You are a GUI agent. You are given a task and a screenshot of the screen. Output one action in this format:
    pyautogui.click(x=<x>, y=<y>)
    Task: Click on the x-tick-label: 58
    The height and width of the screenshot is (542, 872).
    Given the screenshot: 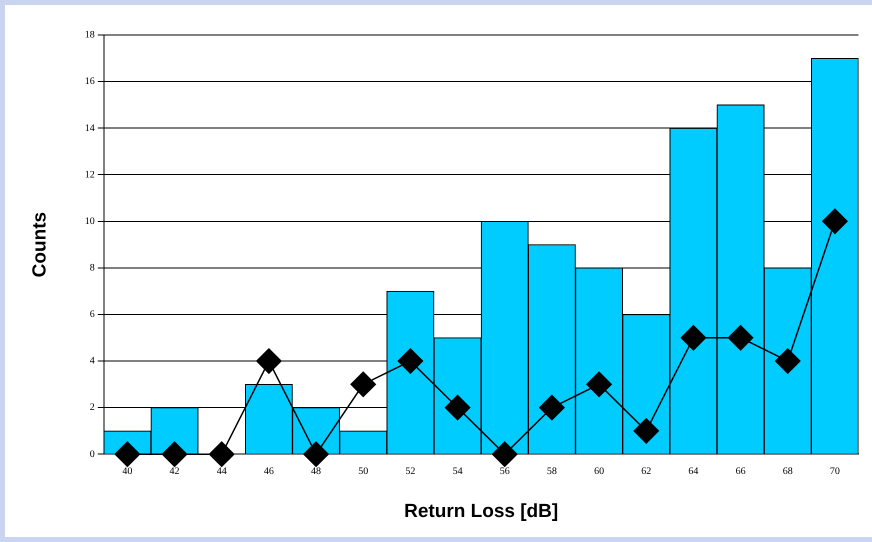 What is the action you would take?
    pyautogui.click(x=551, y=471)
    